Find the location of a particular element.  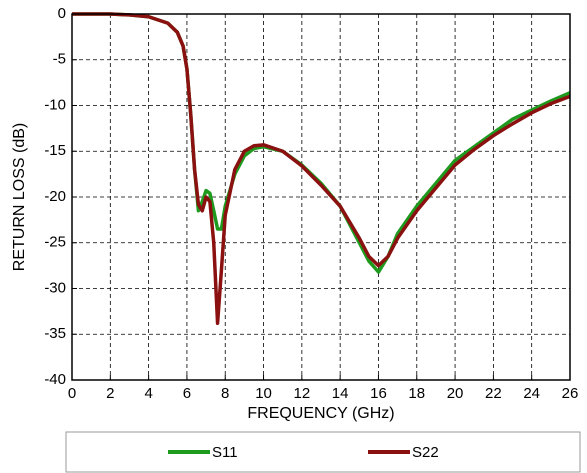

x-tick-label: 24 is located at coordinates (531, 393).